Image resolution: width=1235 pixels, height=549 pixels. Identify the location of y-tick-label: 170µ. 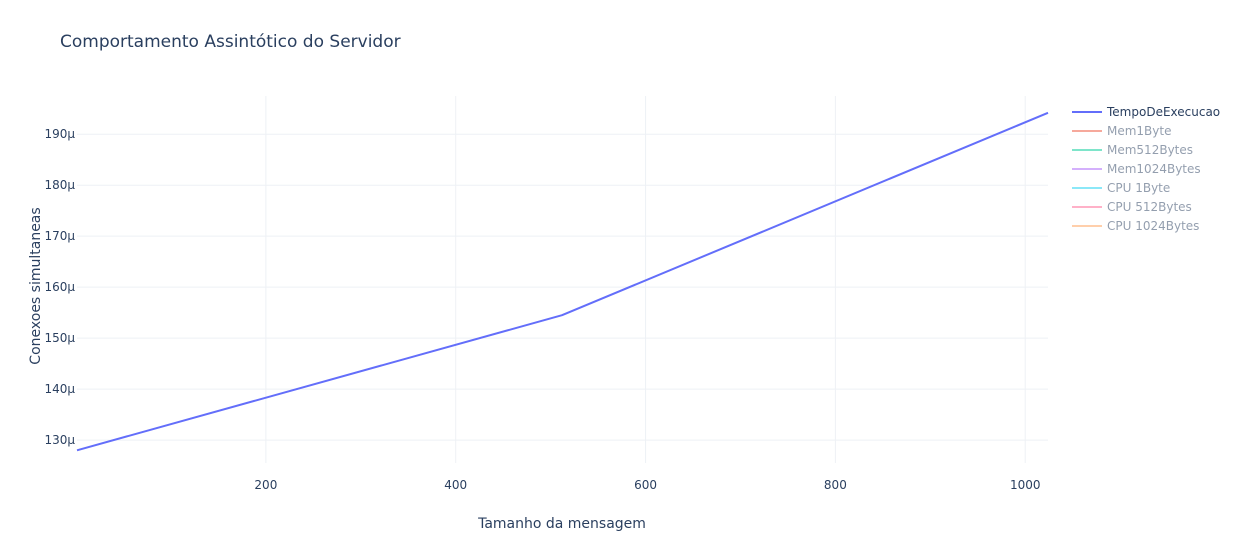
(59, 236).